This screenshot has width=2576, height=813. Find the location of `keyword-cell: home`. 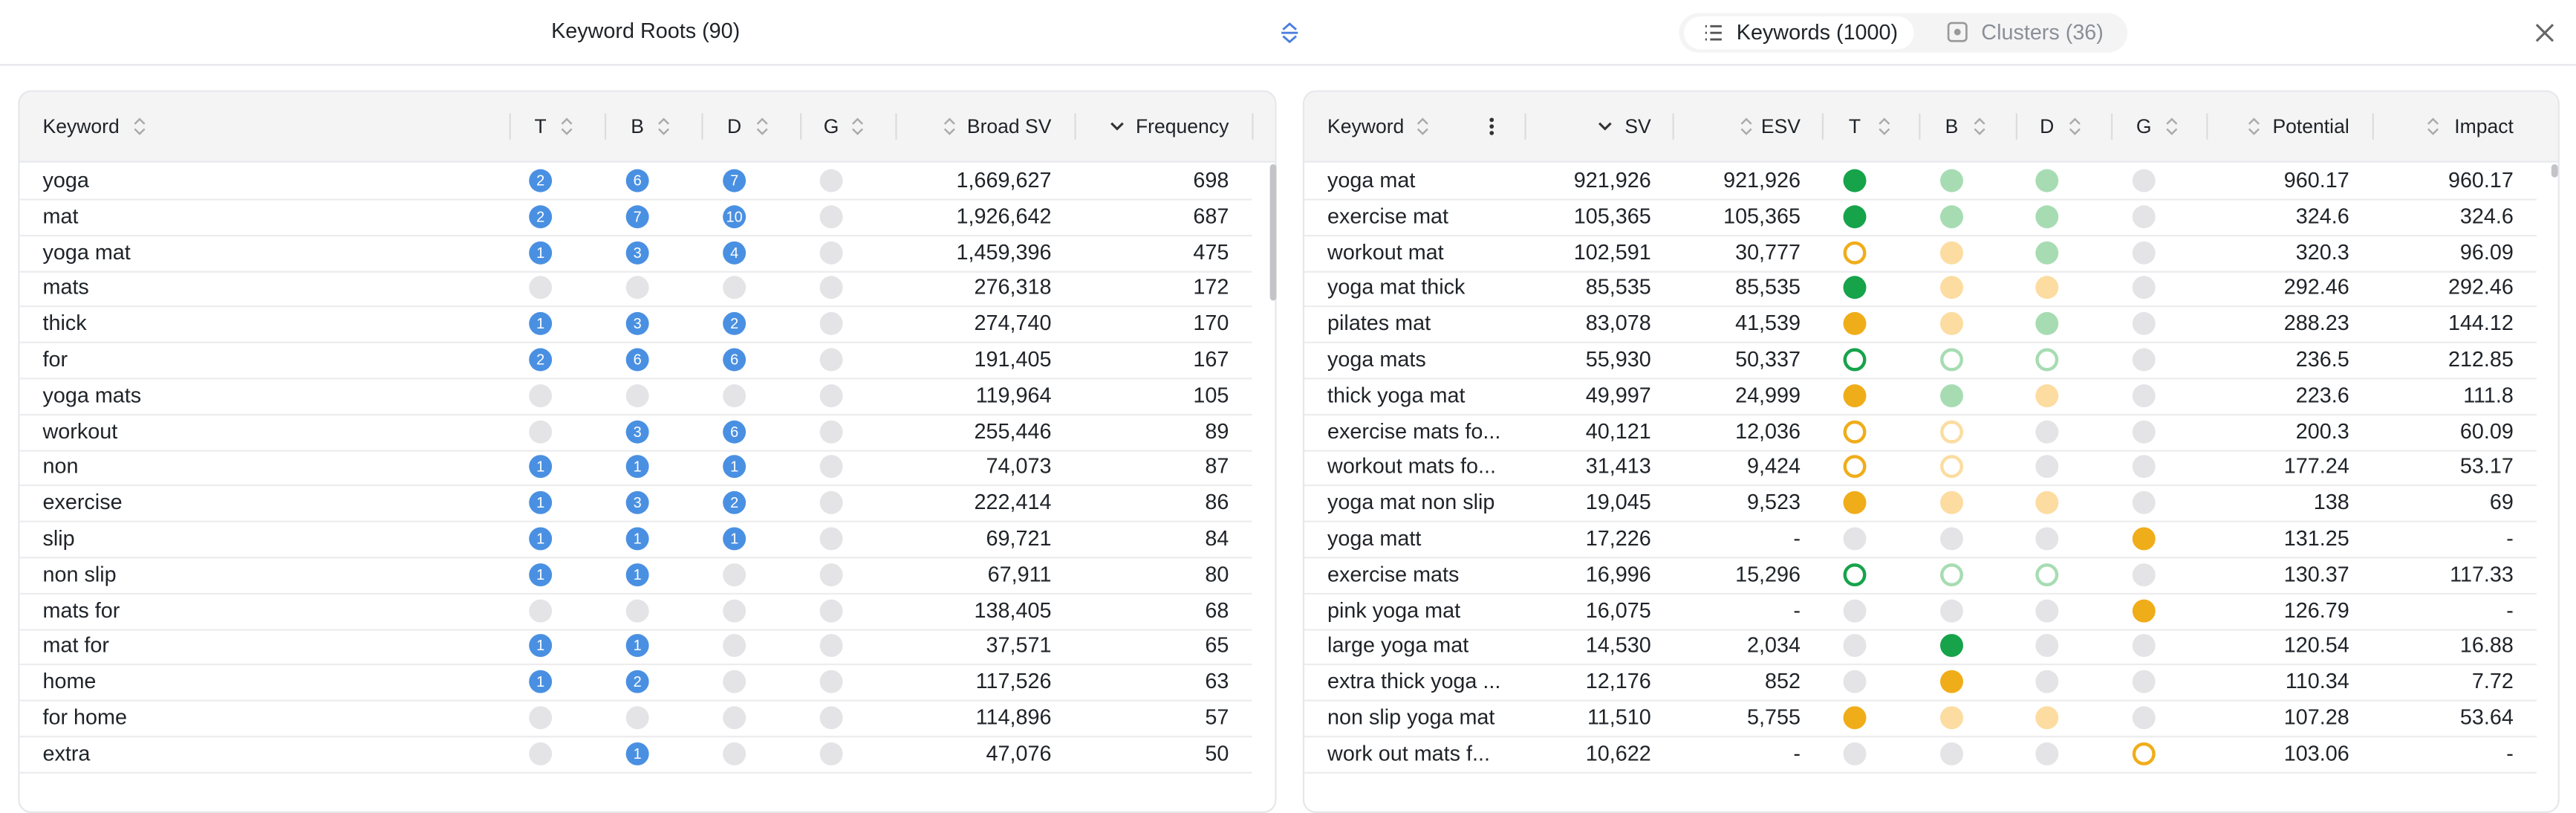

keyword-cell: home is located at coordinates (69, 681).